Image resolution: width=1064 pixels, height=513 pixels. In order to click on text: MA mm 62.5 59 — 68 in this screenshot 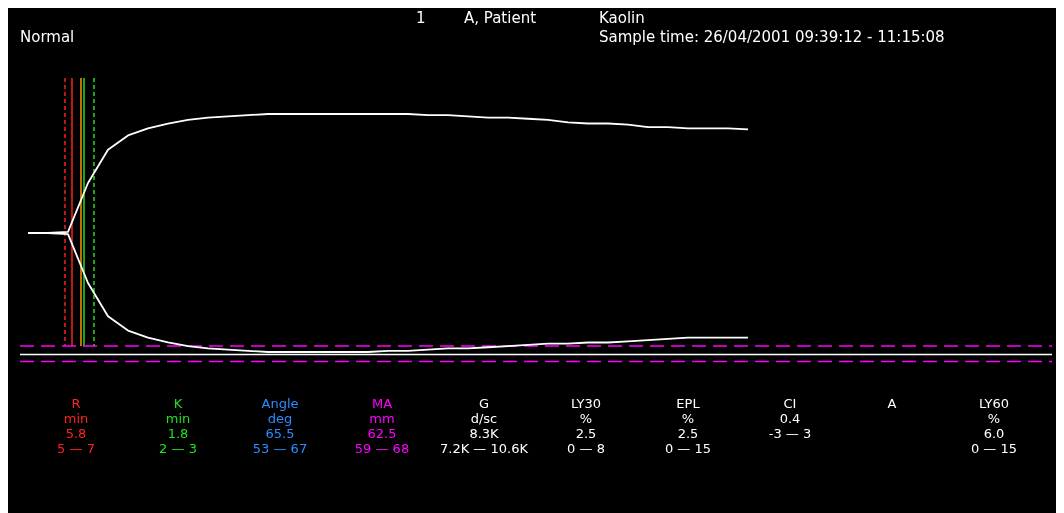, I will do `click(382, 426)`.